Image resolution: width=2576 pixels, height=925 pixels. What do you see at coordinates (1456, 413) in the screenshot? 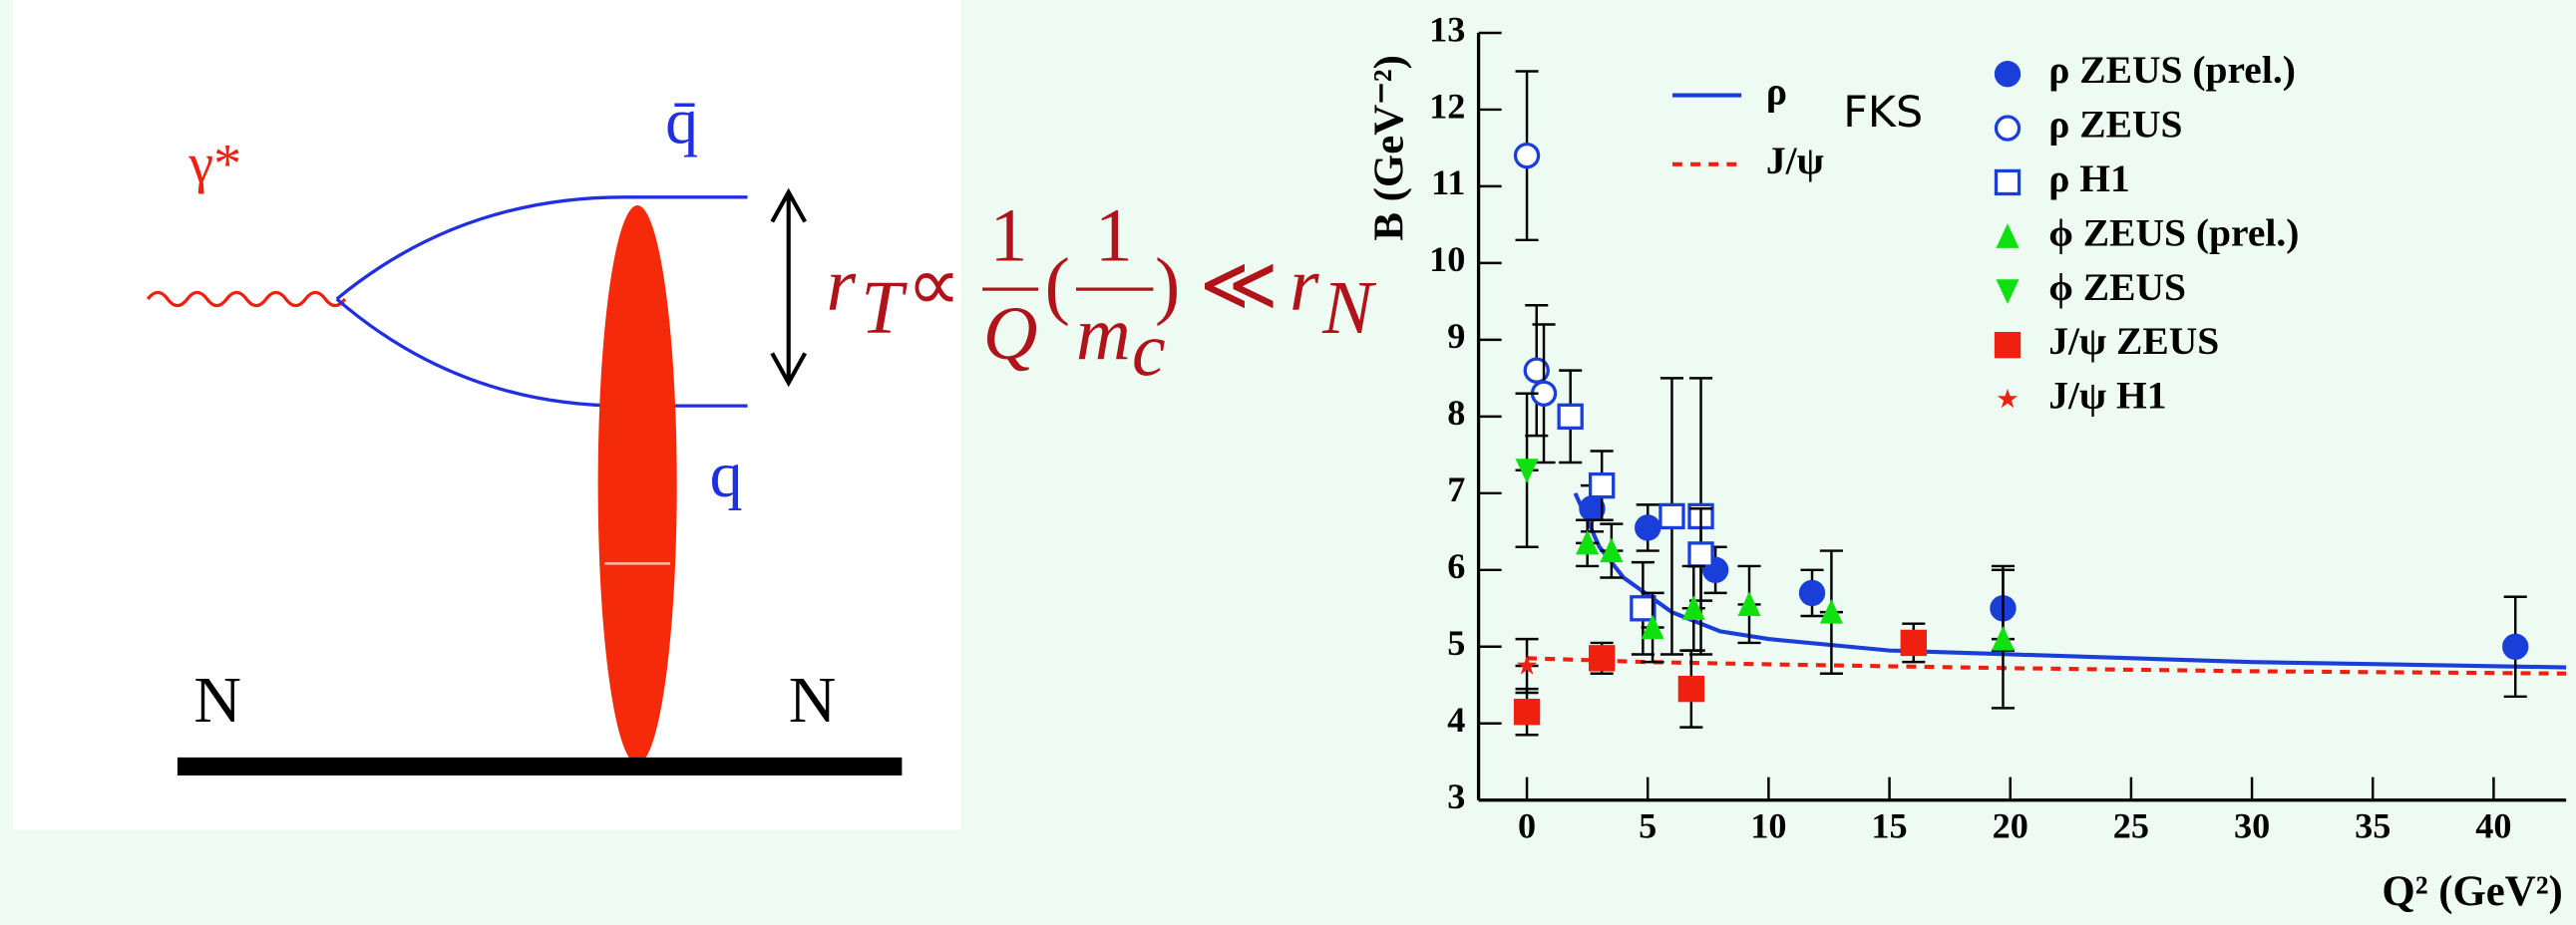
I see `y-tick-label: 8` at bounding box center [1456, 413].